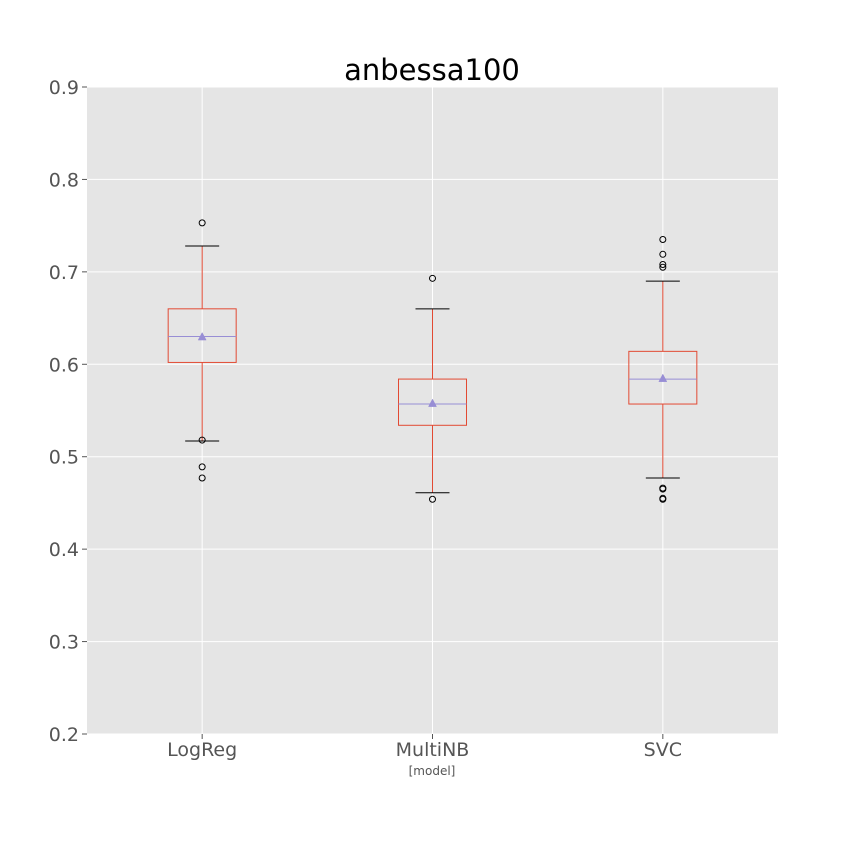  I want to click on y-tick-label: 0.2, so click(64, 735).